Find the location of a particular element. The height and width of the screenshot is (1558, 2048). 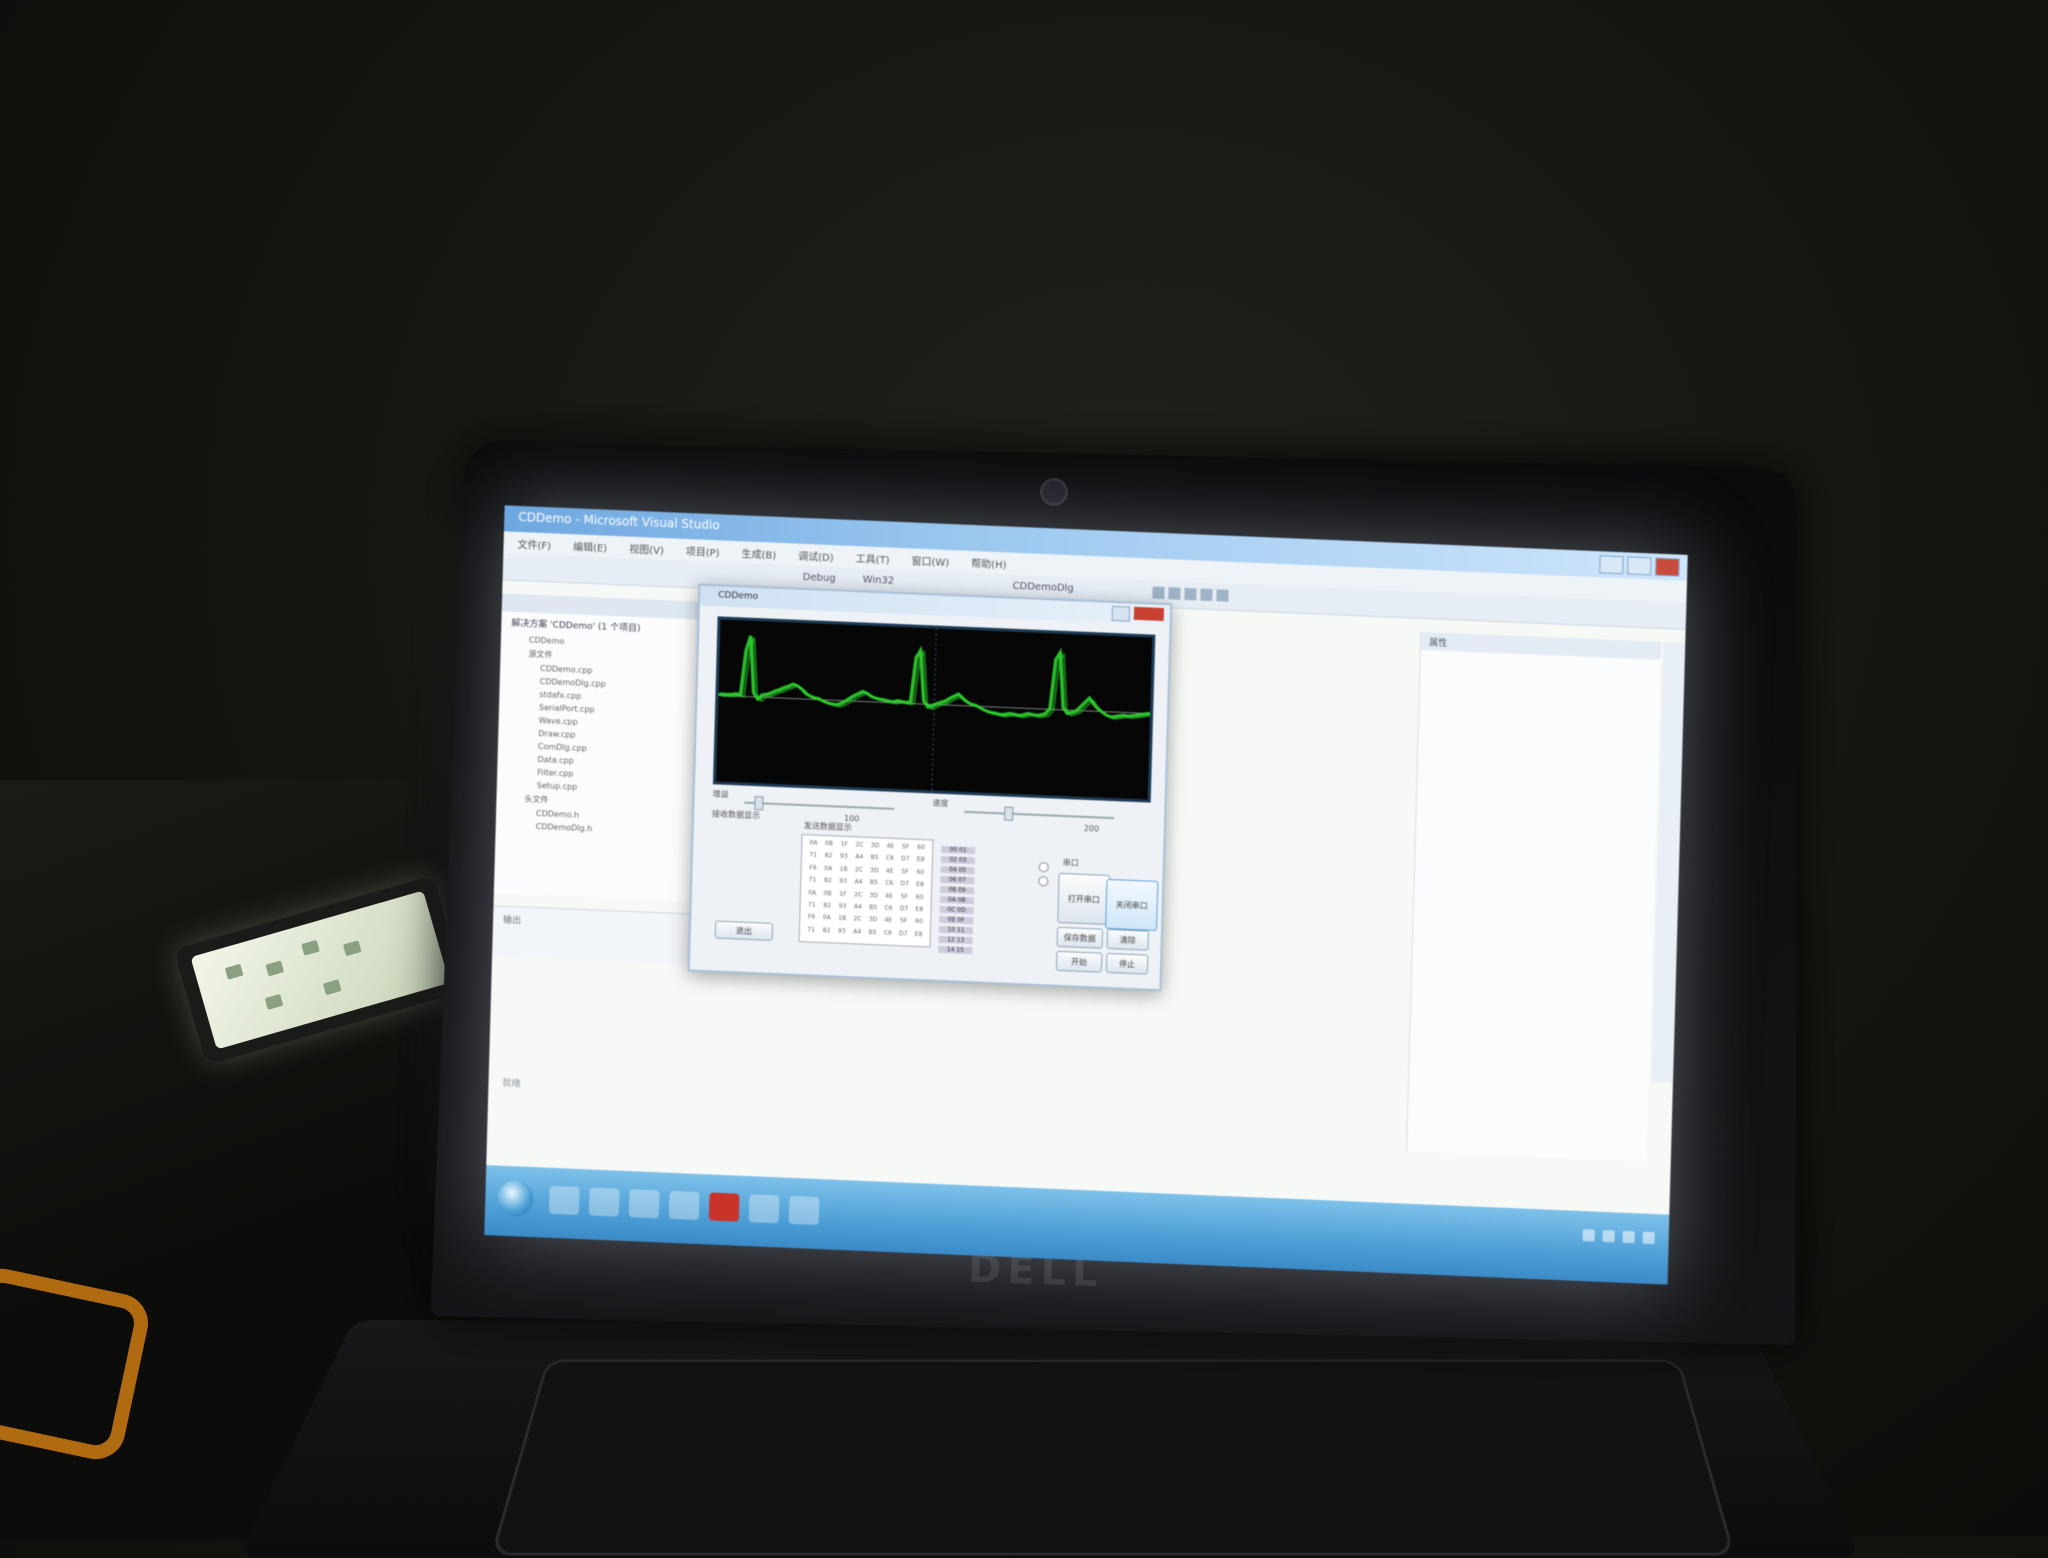

menu-build: 生成(B) is located at coordinates (758, 553).